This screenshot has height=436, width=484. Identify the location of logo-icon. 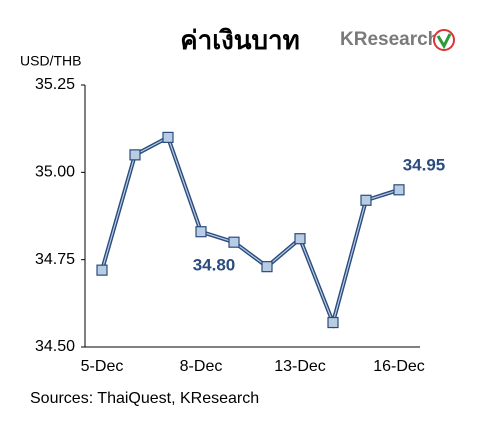
(444, 41).